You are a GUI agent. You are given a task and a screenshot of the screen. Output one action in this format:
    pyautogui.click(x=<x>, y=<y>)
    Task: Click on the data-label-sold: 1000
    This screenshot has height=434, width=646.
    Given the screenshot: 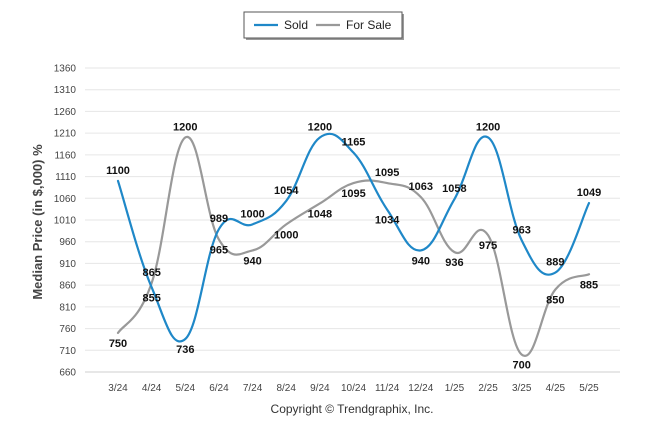 What is the action you would take?
    pyautogui.click(x=252, y=214)
    